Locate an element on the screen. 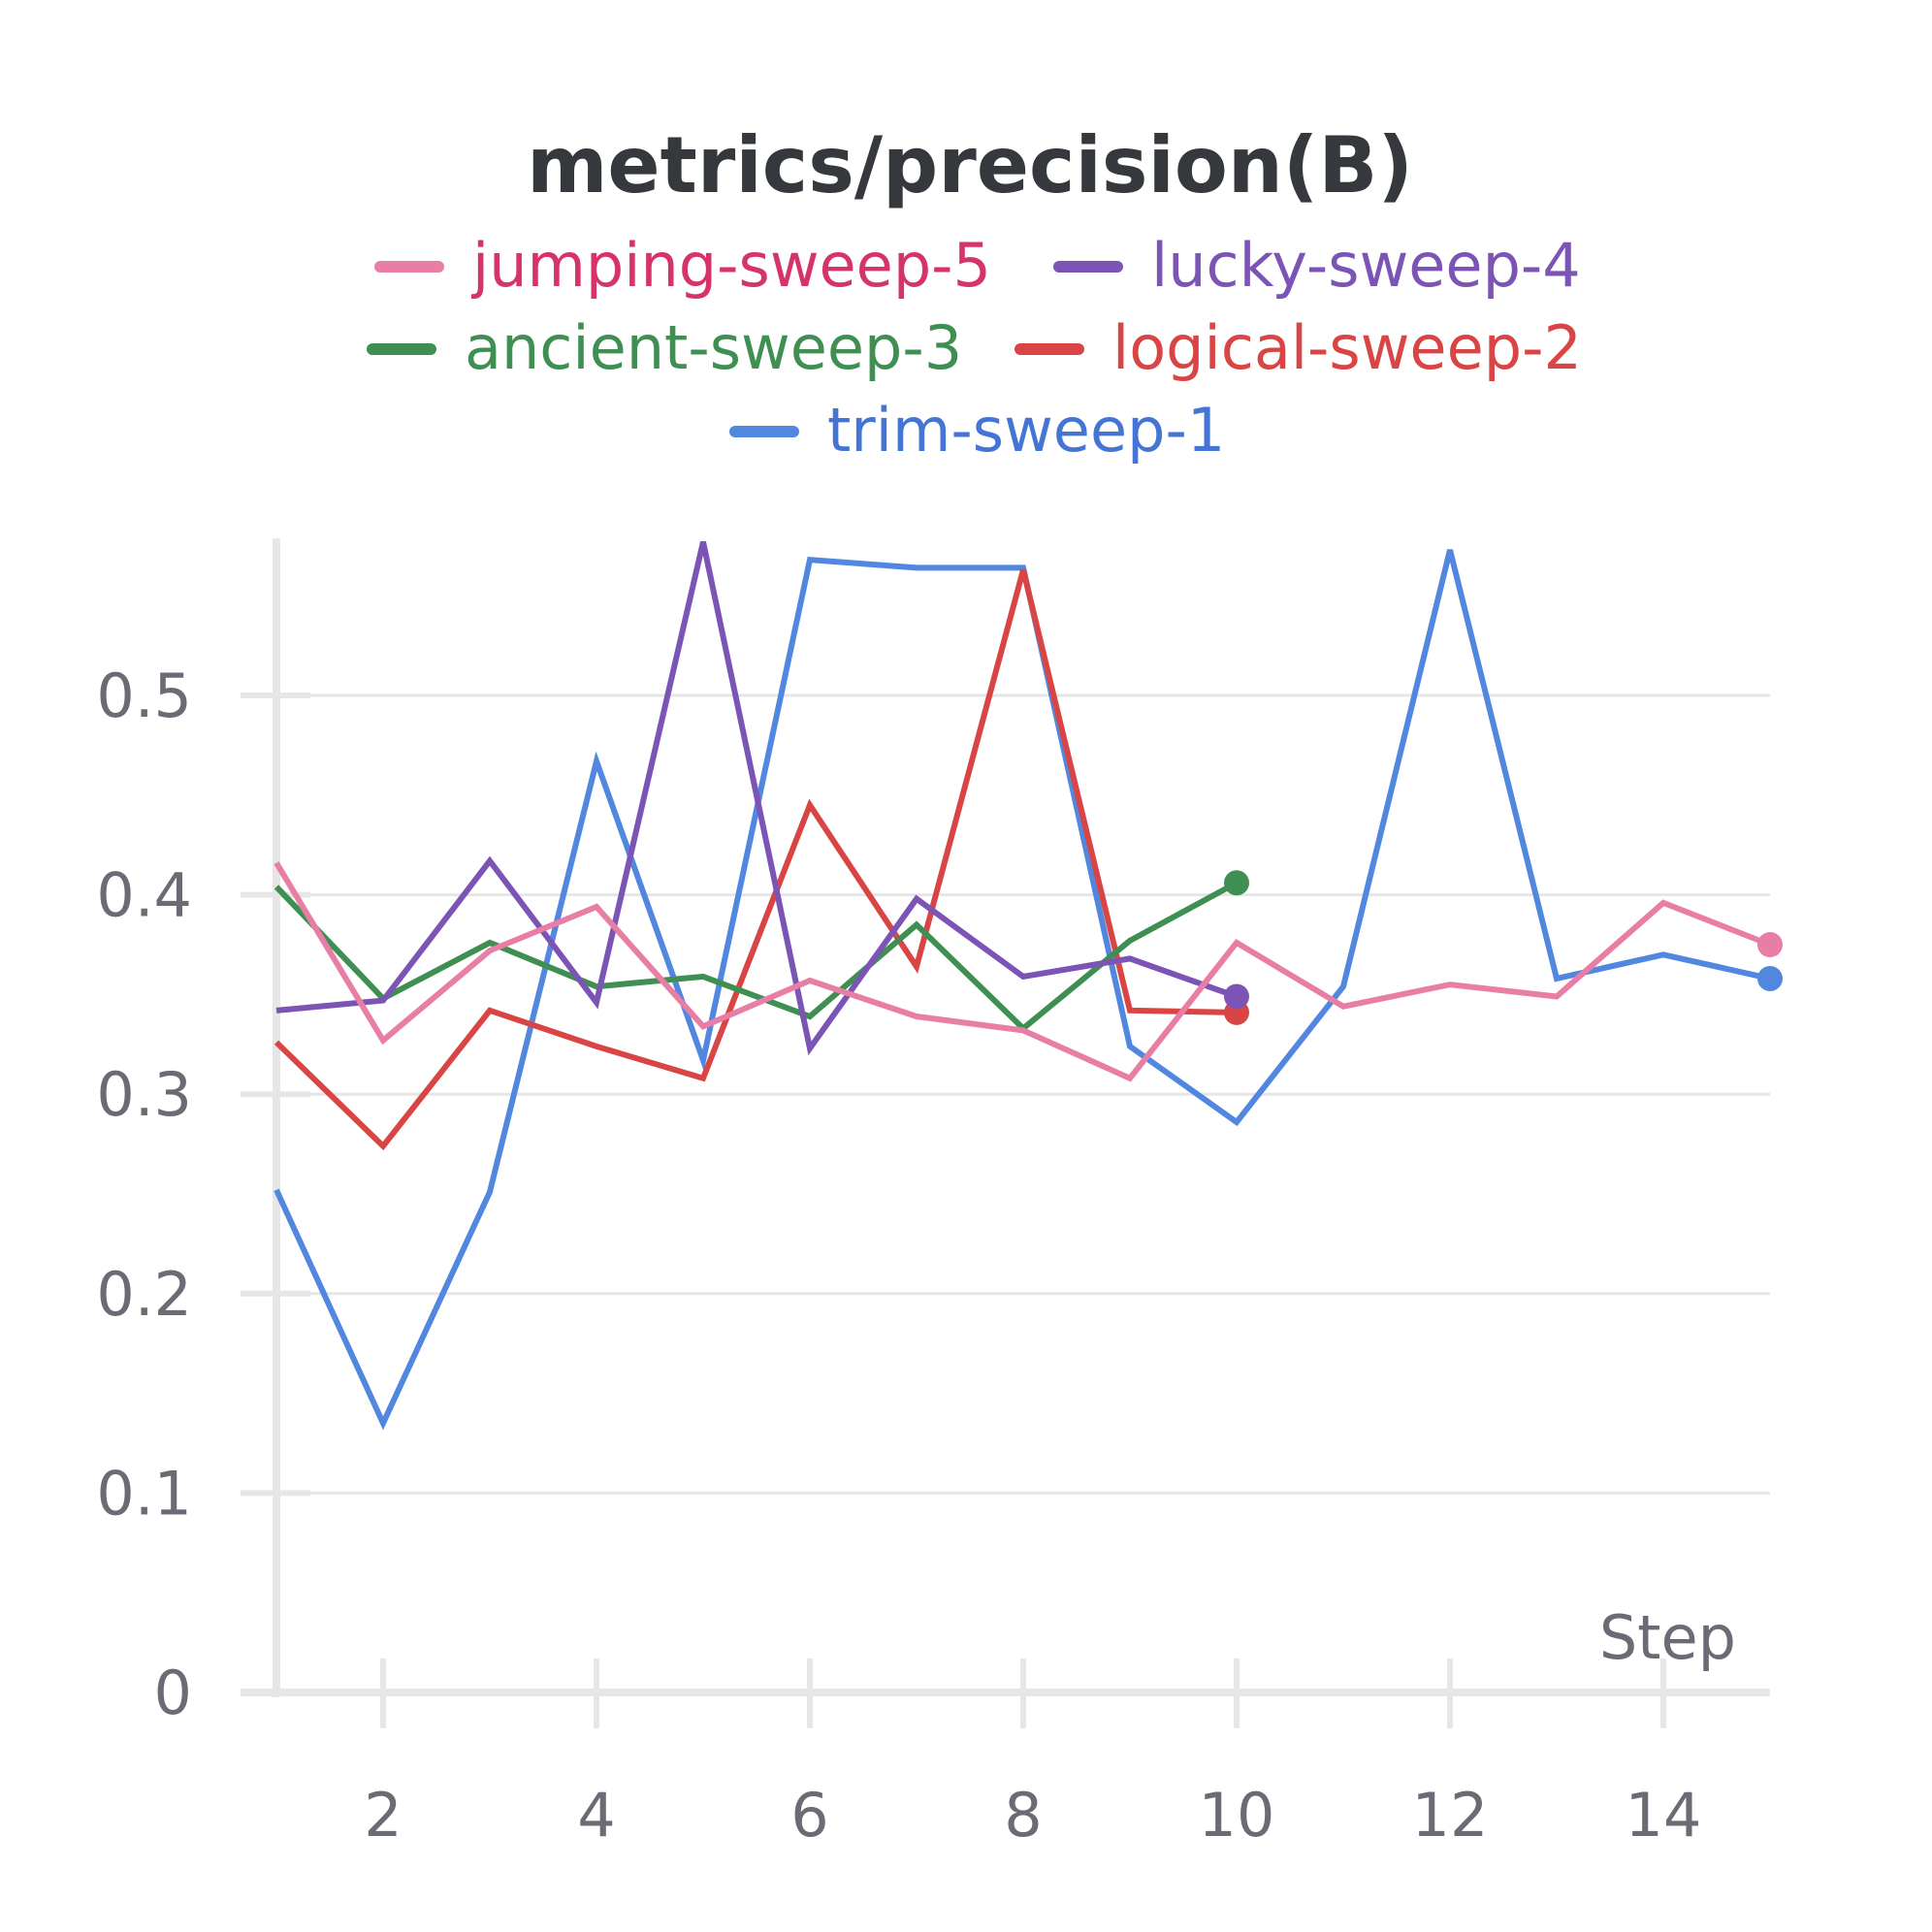 The image size is (1932, 1932). legend-item-1: lucky-sweep-4 is located at coordinates (1317, 265).